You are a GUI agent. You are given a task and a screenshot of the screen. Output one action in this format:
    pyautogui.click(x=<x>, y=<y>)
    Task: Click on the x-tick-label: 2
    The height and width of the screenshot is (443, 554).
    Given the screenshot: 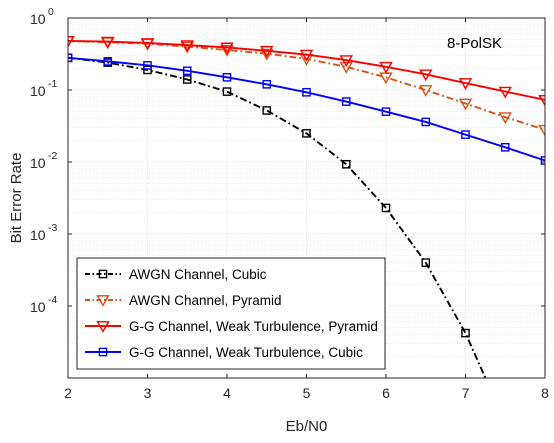 What is the action you would take?
    pyautogui.click(x=68, y=393)
    